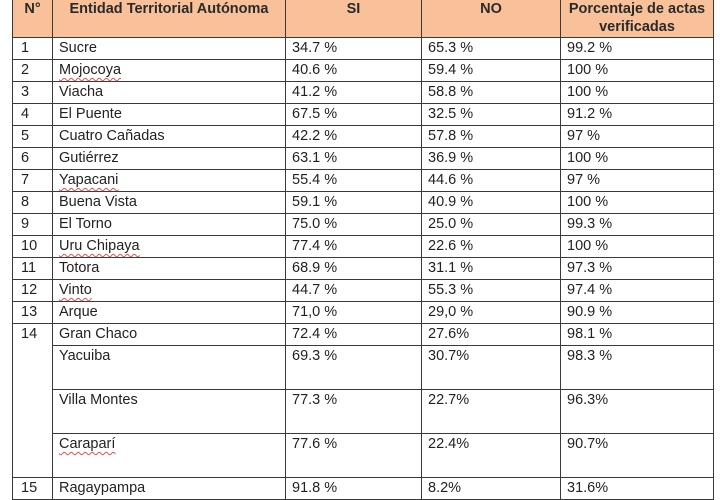 This screenshot has width=720, height=500. What do you see at coordinates (32, 202) in the screenshot?
I see `row-number: 8` at bounding box center [32, 202].